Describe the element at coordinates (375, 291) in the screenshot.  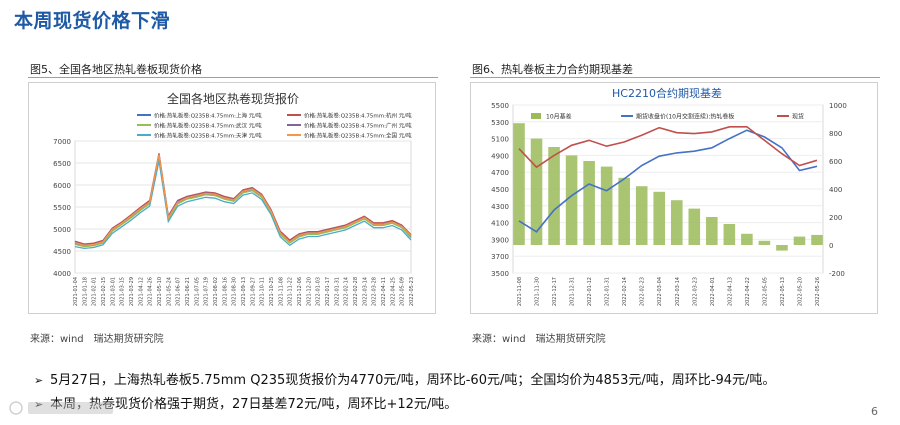
I see `x-tick-label: 2022-03-28` at that location.